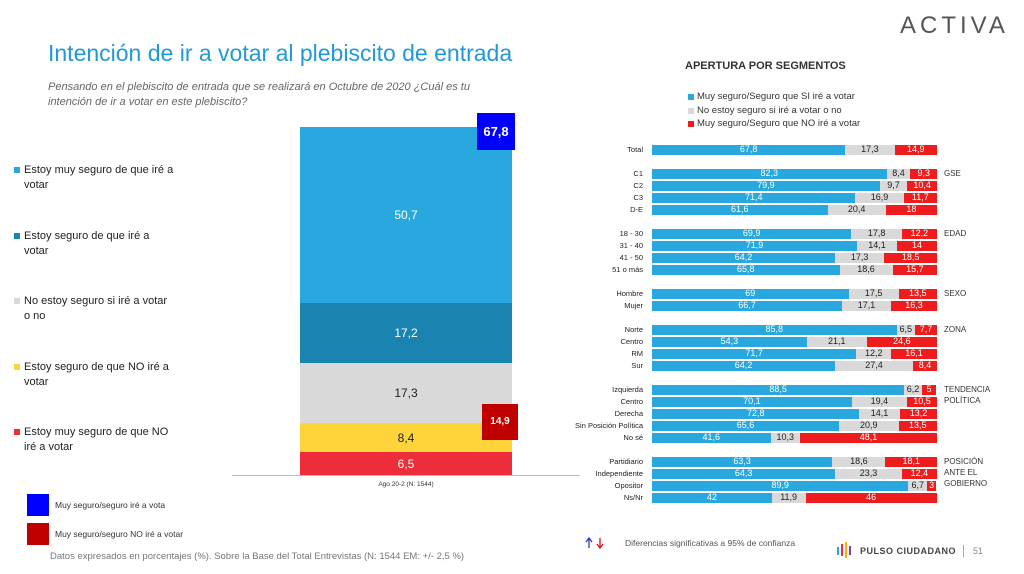 This screenshot has width=1024, height=574. What do you see at coordinates (748, 149) in the screenshot?
I see `value-label: 67,8` at bounding box center [748, 149].